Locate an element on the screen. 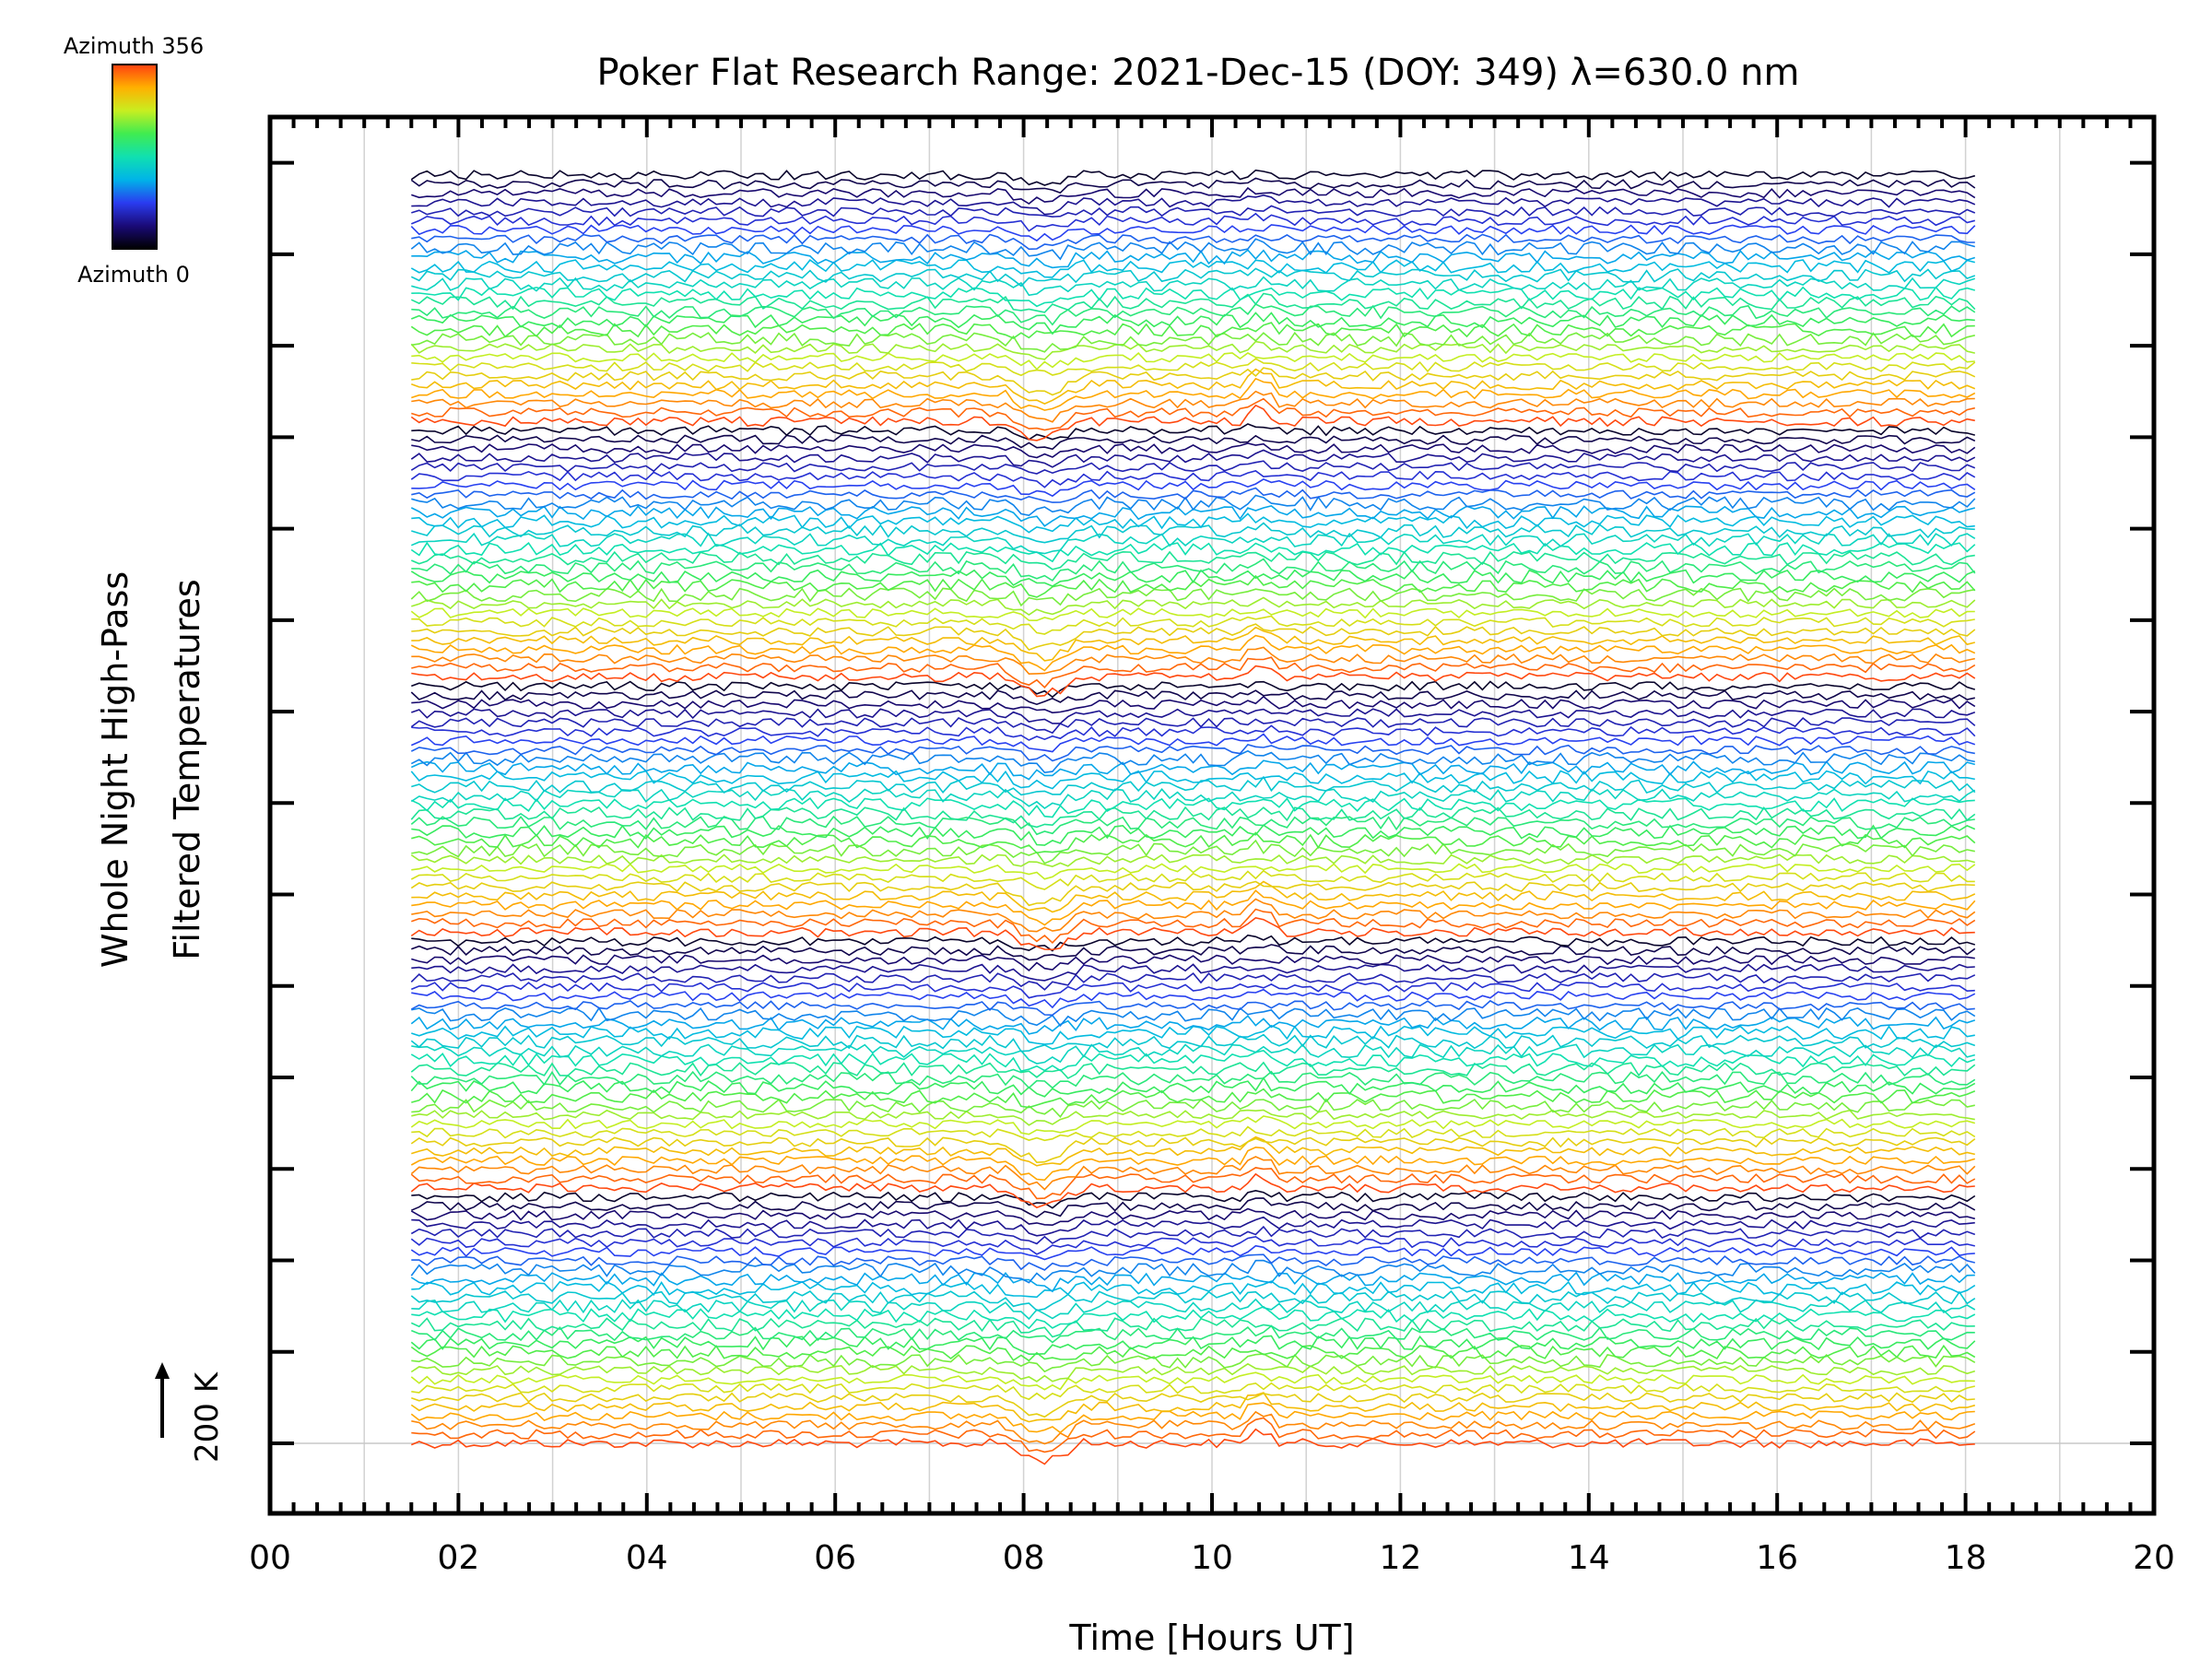 The width and height of the screenshot is (2212, 1659). x-tick-label: 04 is located at coordinates (647, 1558).